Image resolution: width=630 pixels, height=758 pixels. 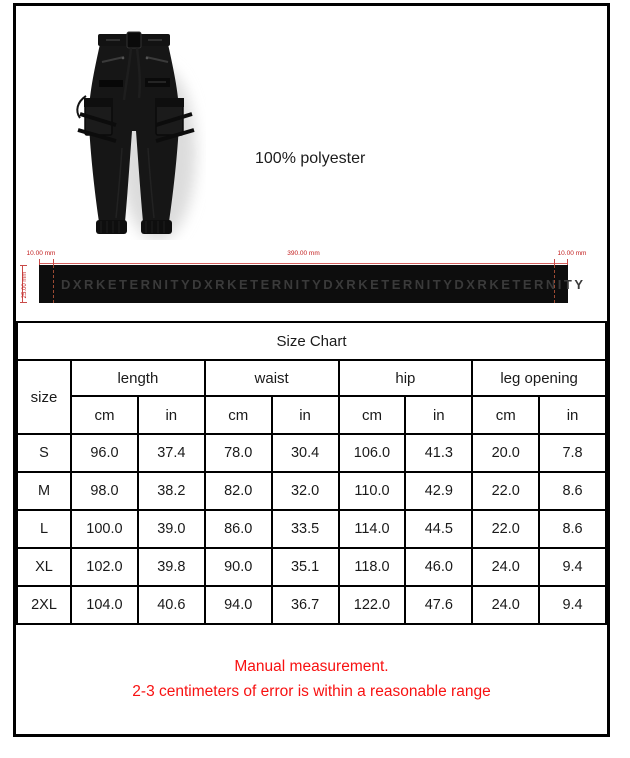 What do you see at coordinates (303, 253) in the screenshot?
I see `strip-width-center-label: 390.00 mm` at bounding box center [303, 253].